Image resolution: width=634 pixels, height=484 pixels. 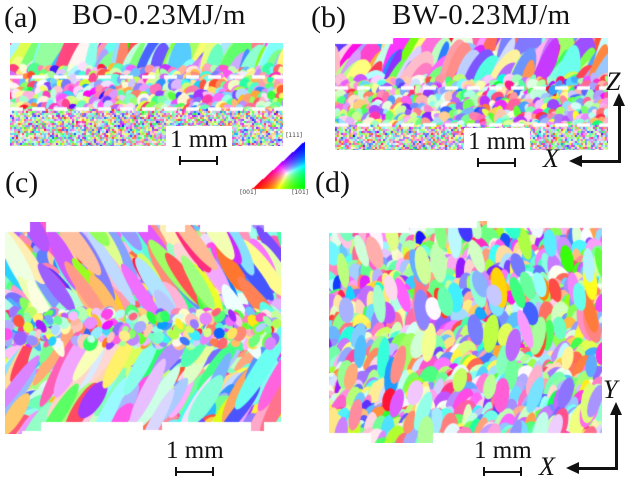 What do you see at coordinates (610, 389) in the screenshot?
I see `y-axis-label: Y` at bounding box center [610, 389].